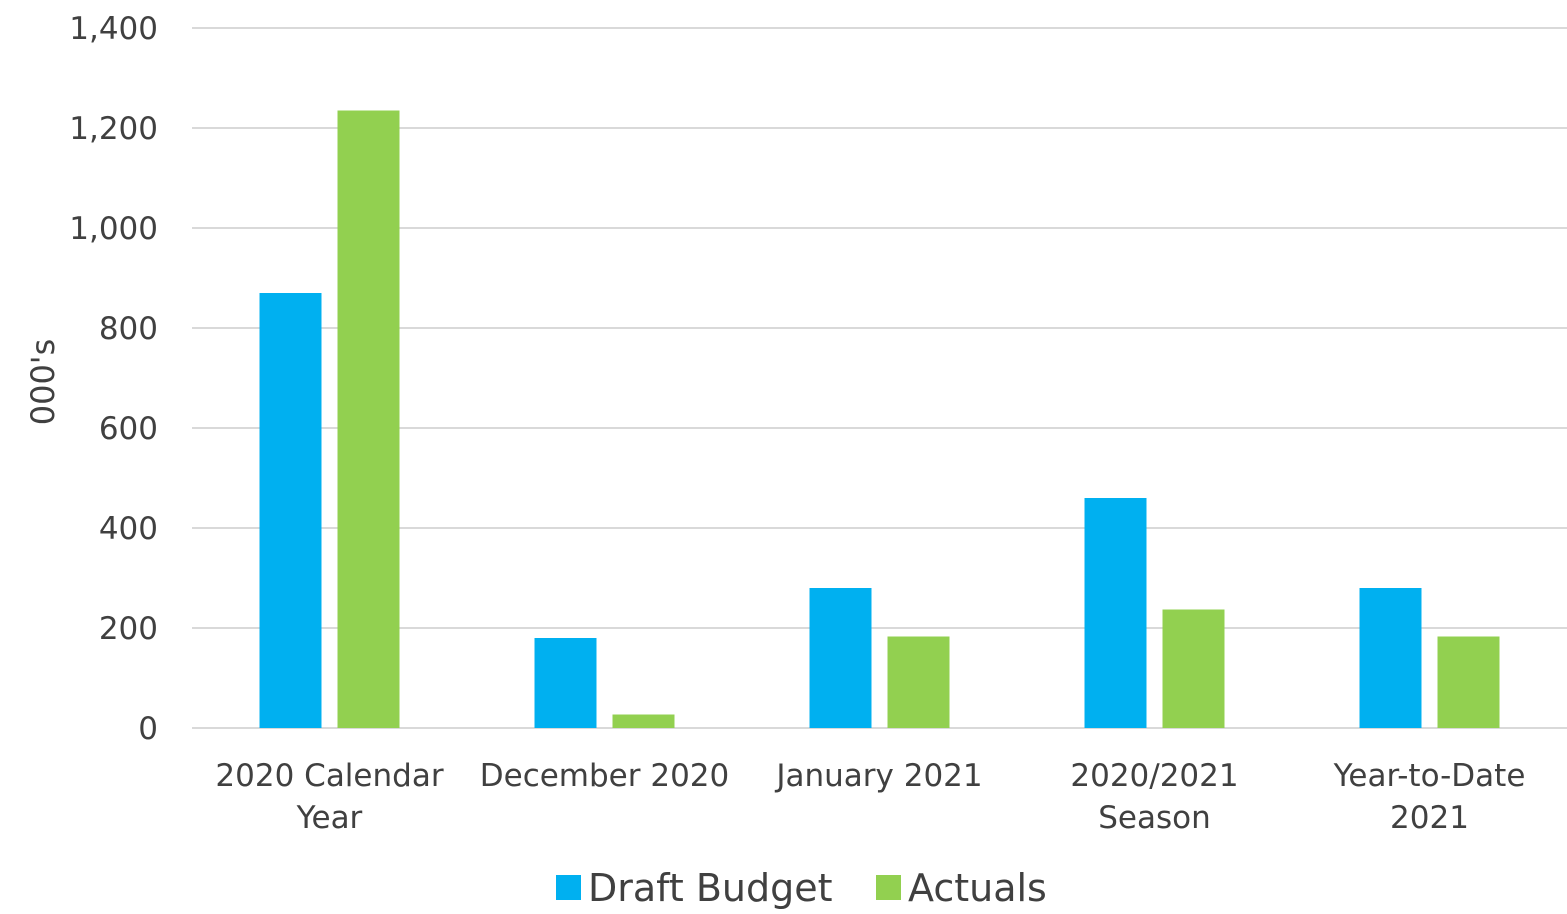 The width and height of the screenshot is (1567, 914). Describe the element at coordinates (1429, 797) in the screenshot. I see `x-category-label: Year-to-Date 2021` at that location.